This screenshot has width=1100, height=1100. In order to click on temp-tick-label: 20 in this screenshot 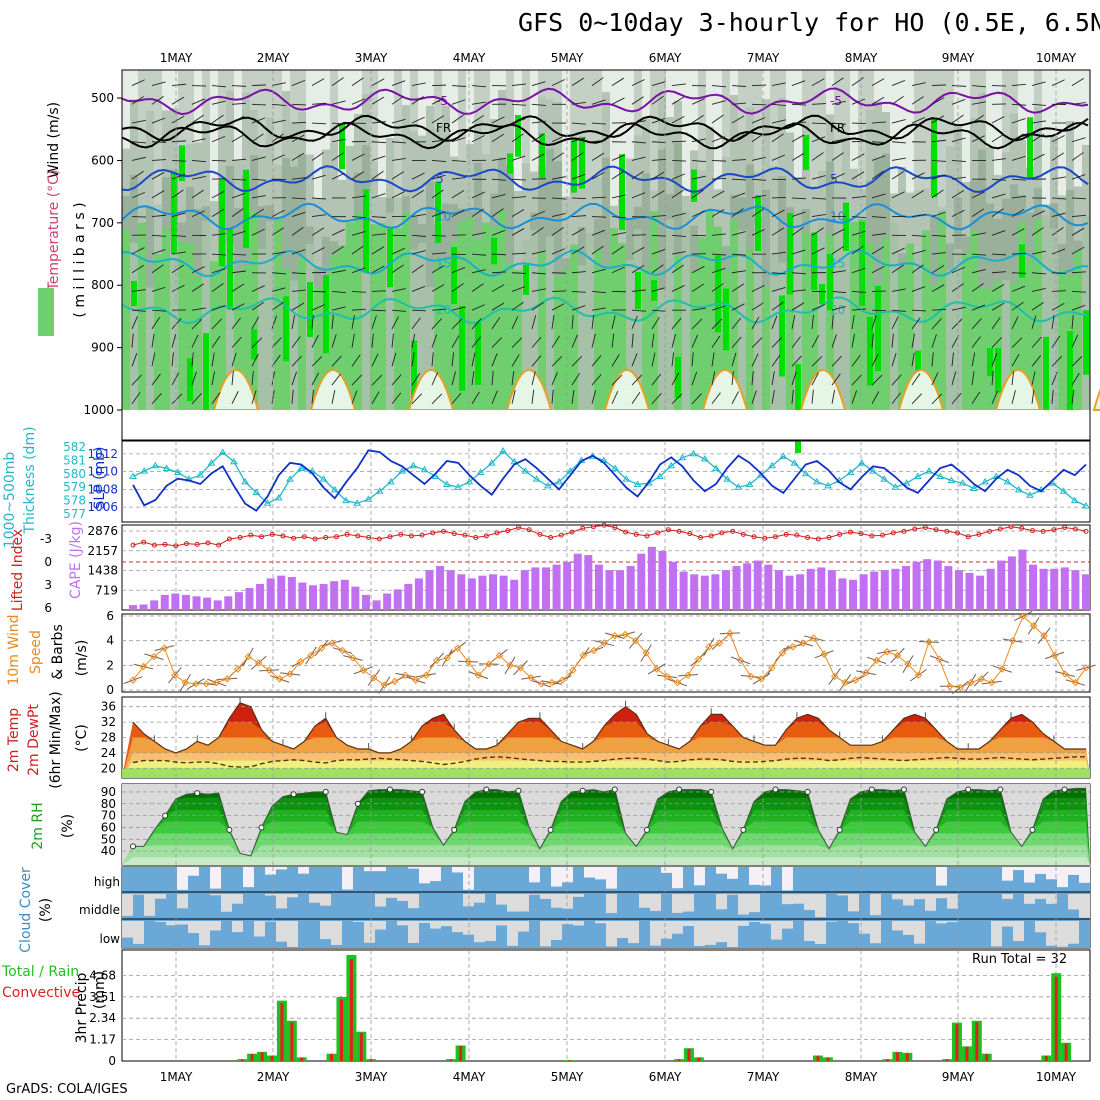, I will do `click(108, 768)`.